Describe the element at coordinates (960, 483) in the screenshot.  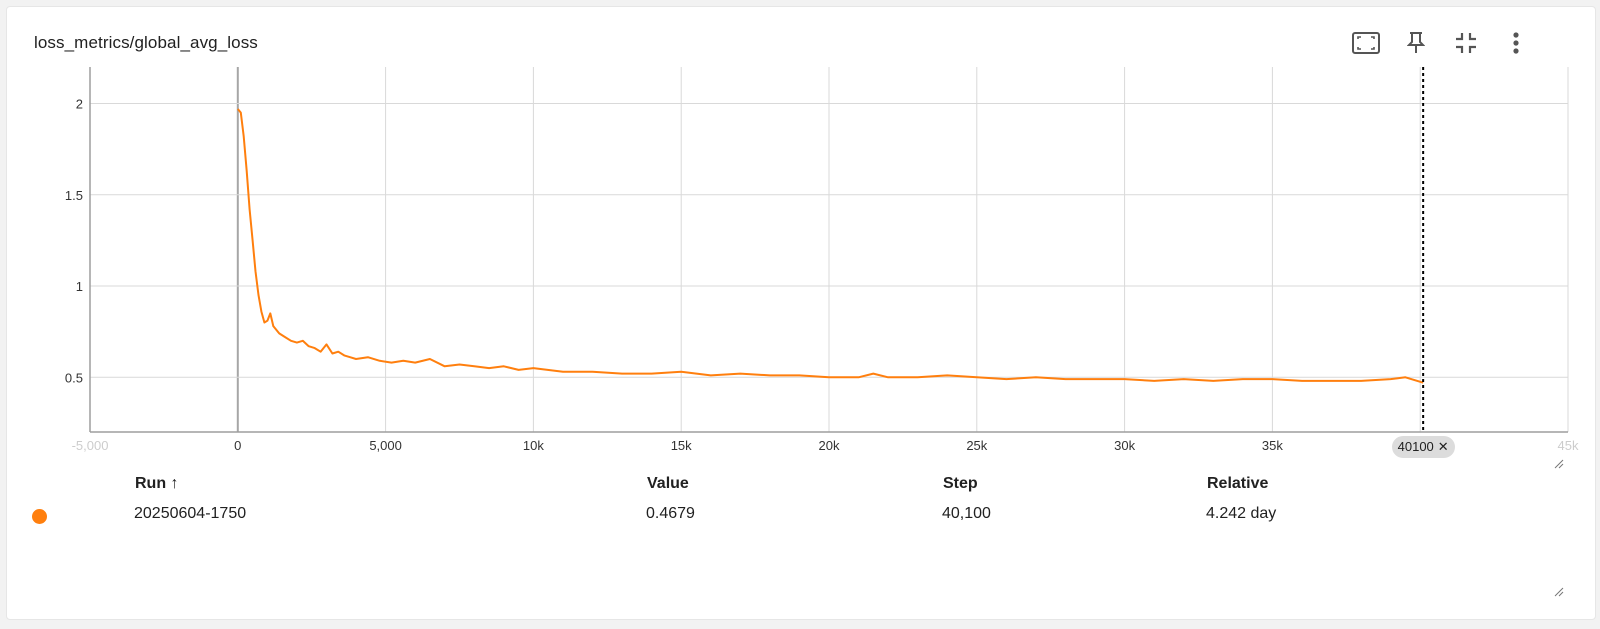
I see `column-header-step: Step` at that location.